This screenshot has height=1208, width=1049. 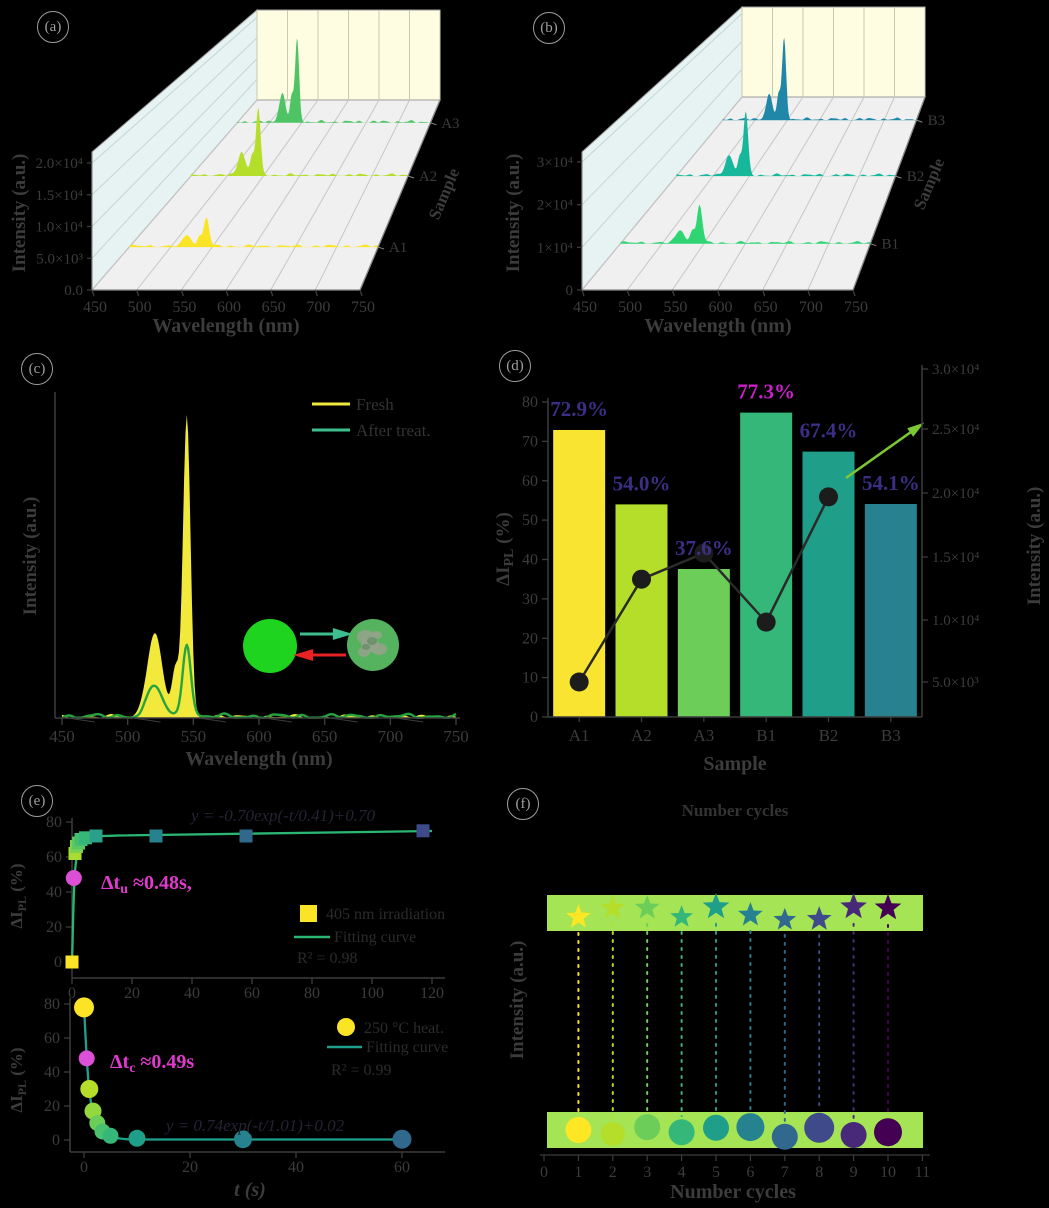 What do you see at coordinates (72, 993) in the screenshot?
I see `x-tick-label: 0` at bounding box center [72, 993].